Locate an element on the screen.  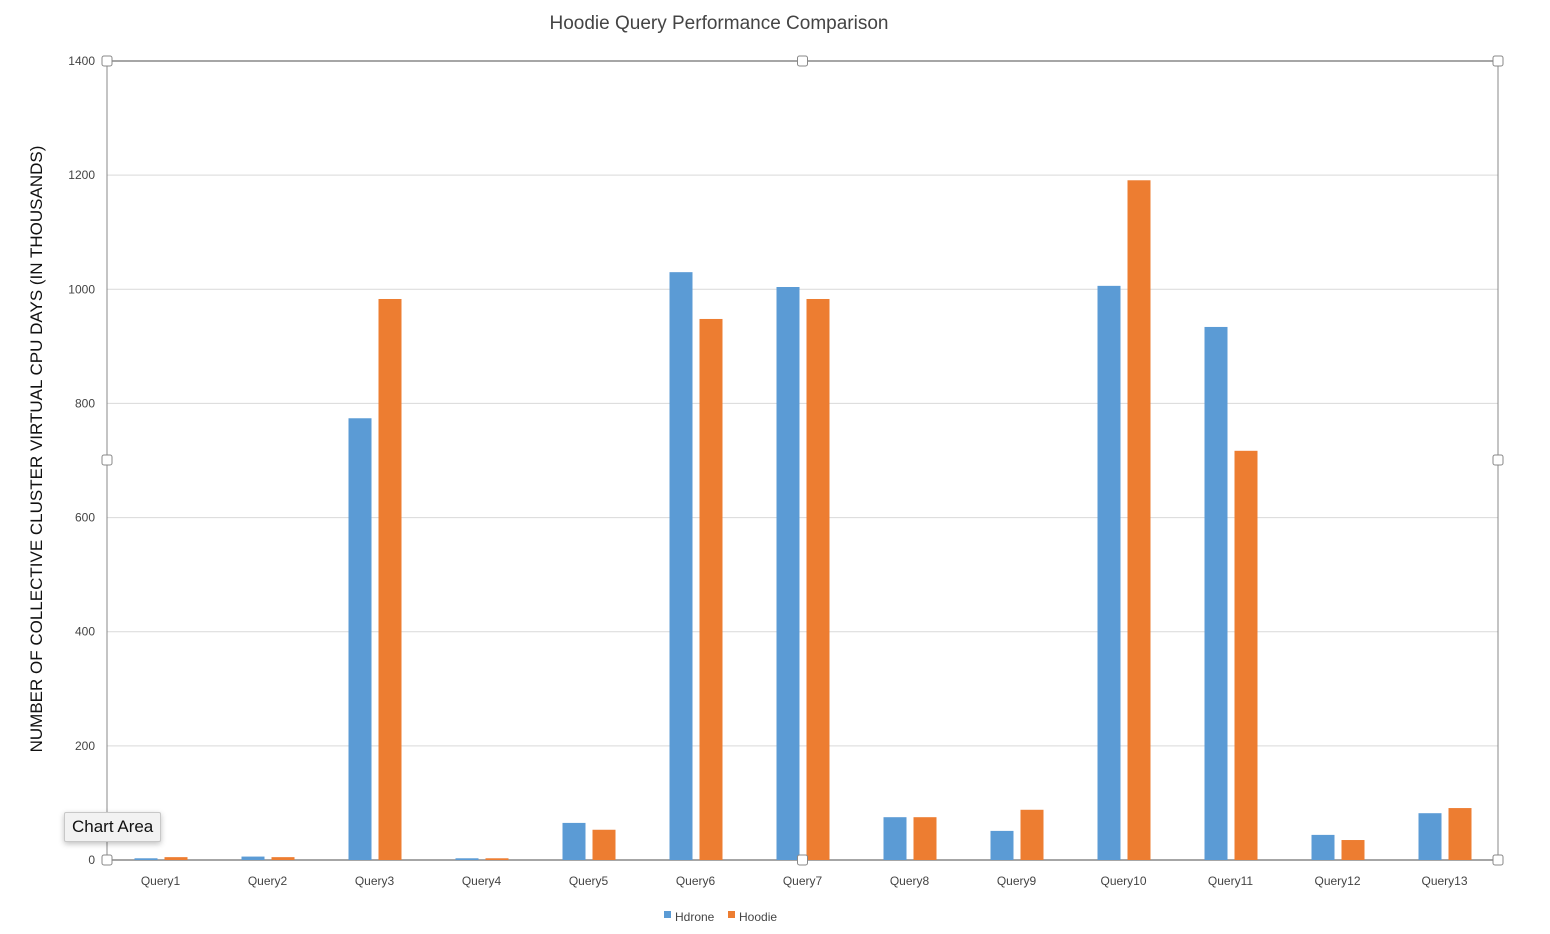
bar-hoodie-query7 is located at coordinates (818, 579).